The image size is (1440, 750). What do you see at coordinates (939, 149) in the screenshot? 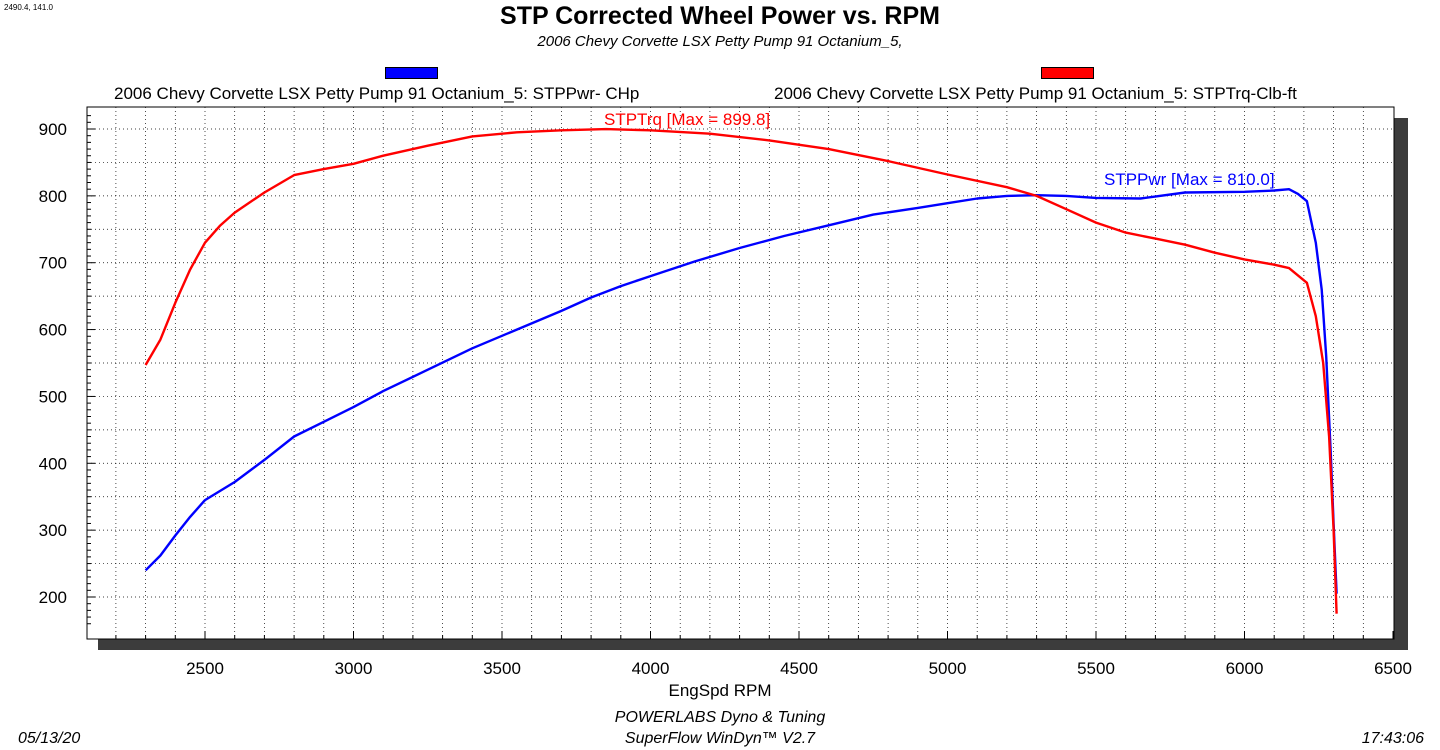
I see `series-labels: STPPwr [Max = 810.0] STPTrq [Max = 899.8]` at bounding box center [939, 149].